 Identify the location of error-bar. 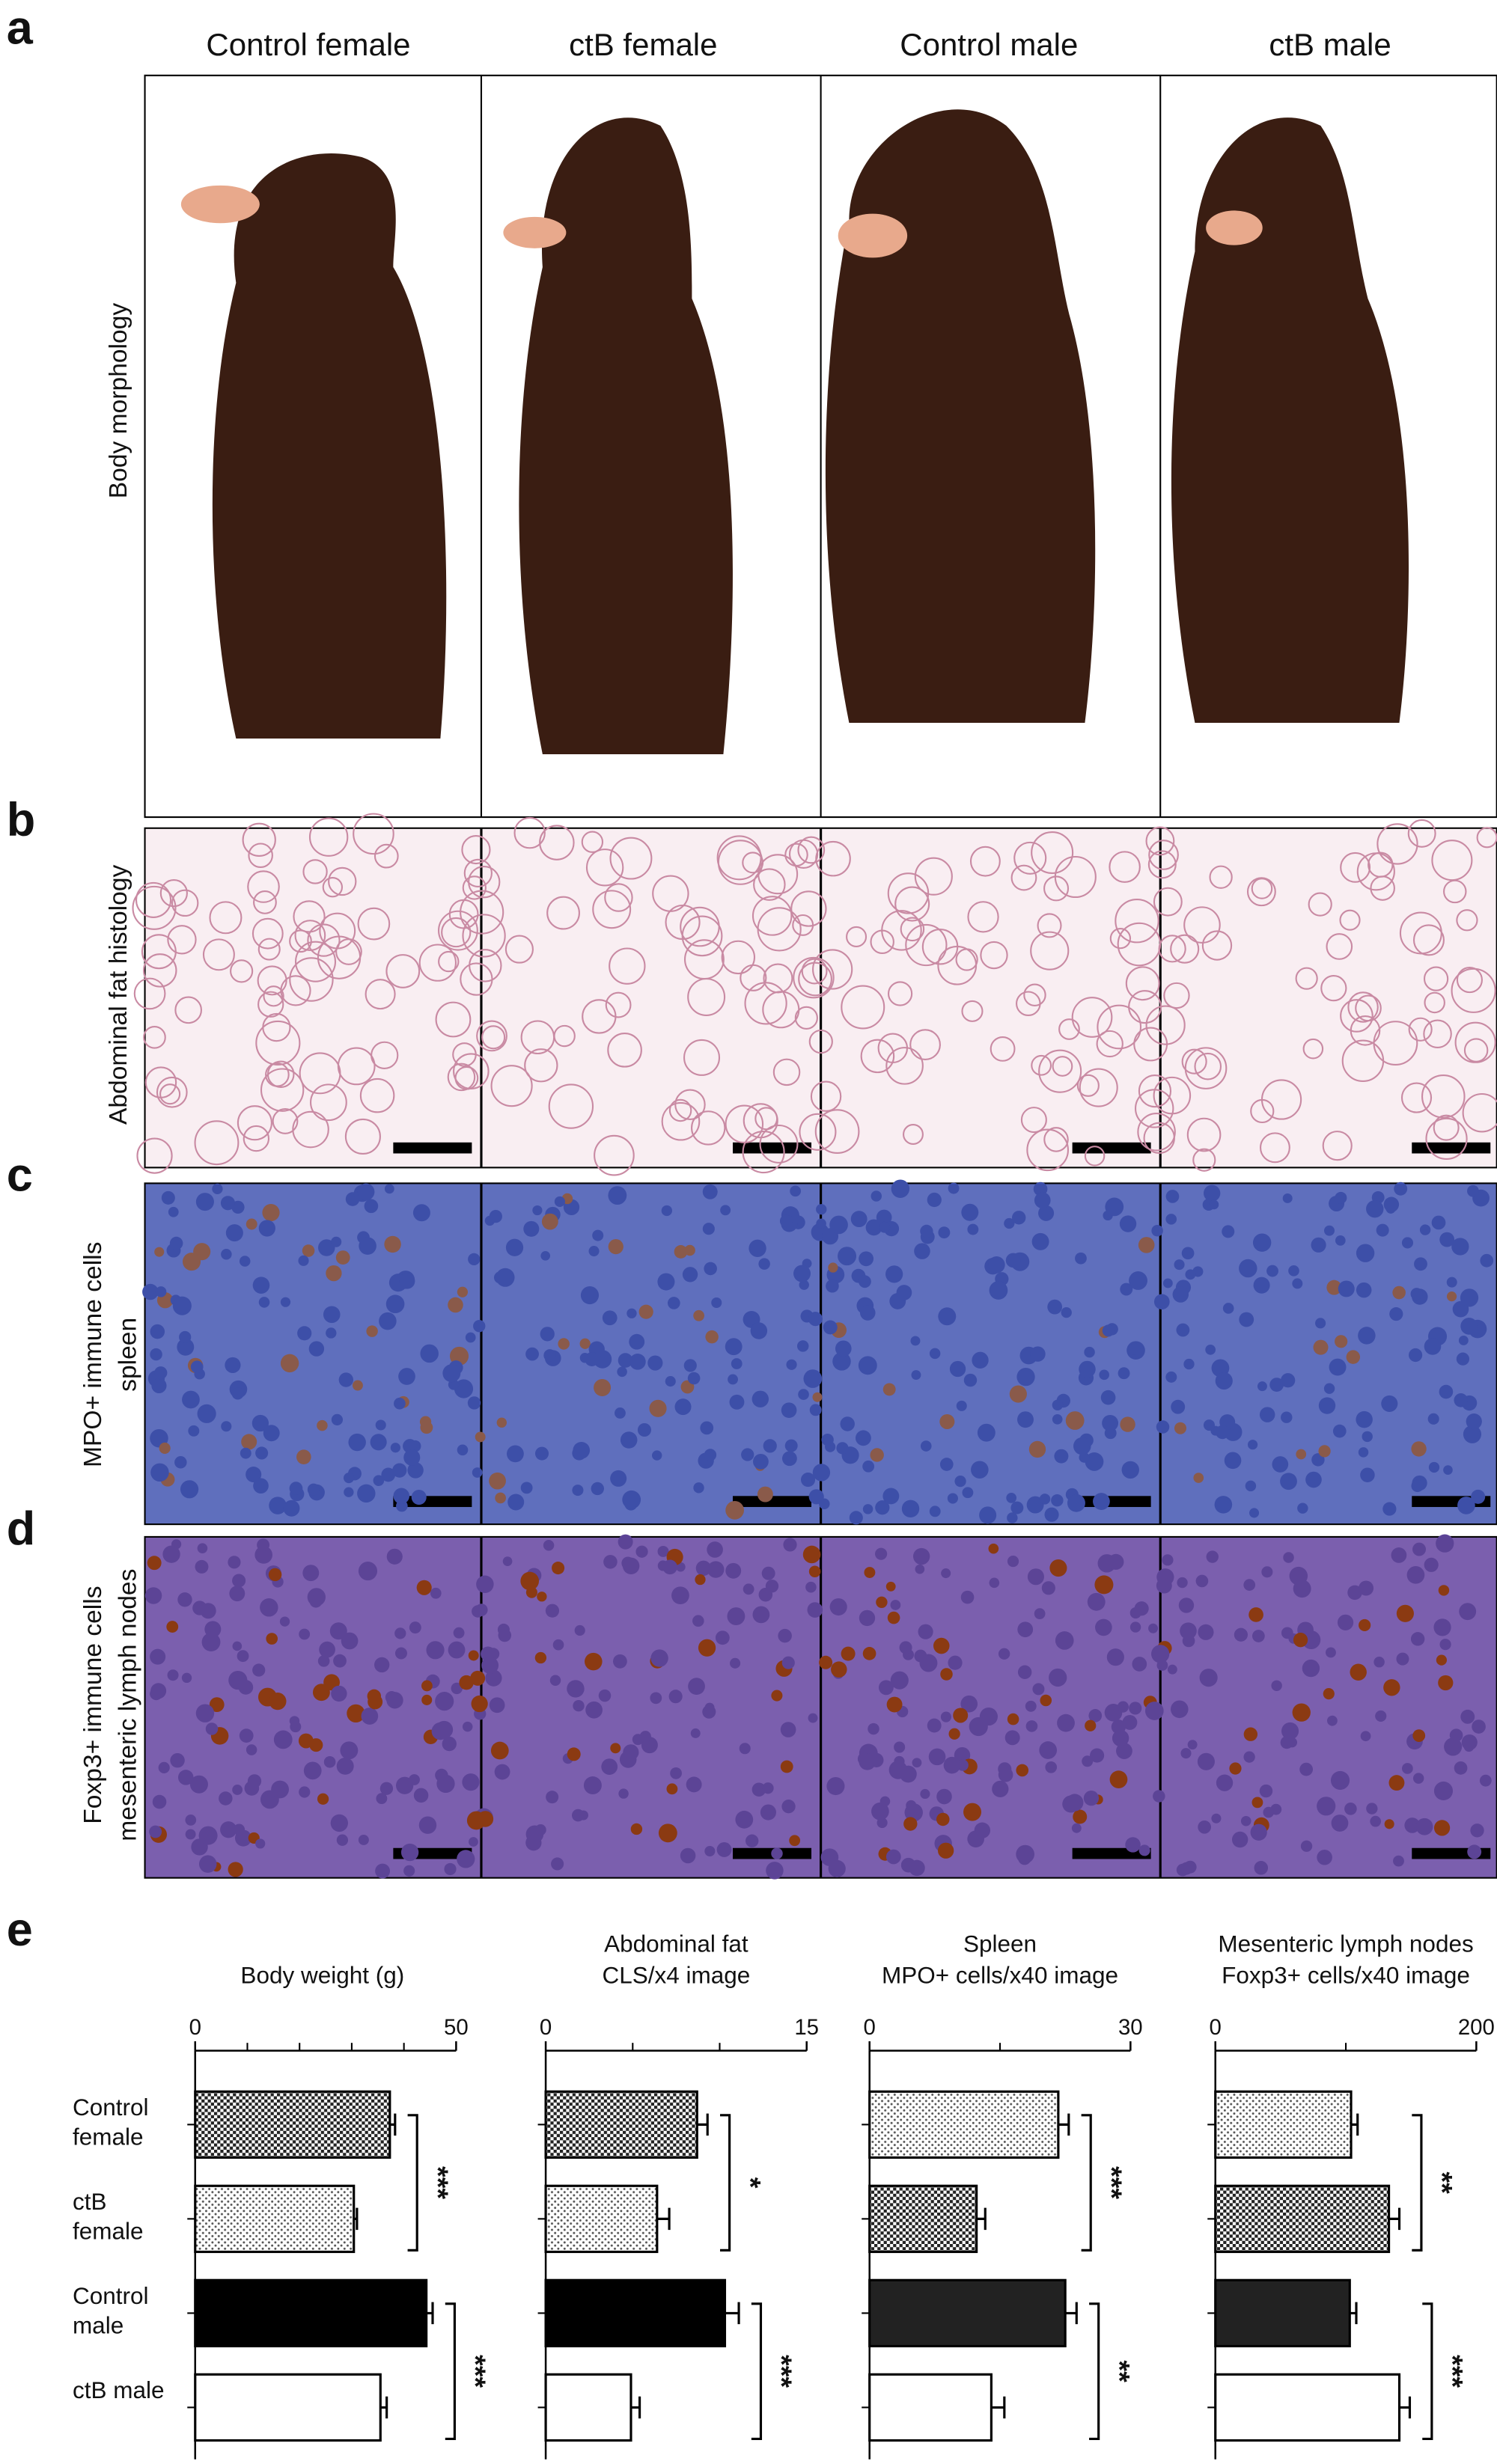
(703, 2124).